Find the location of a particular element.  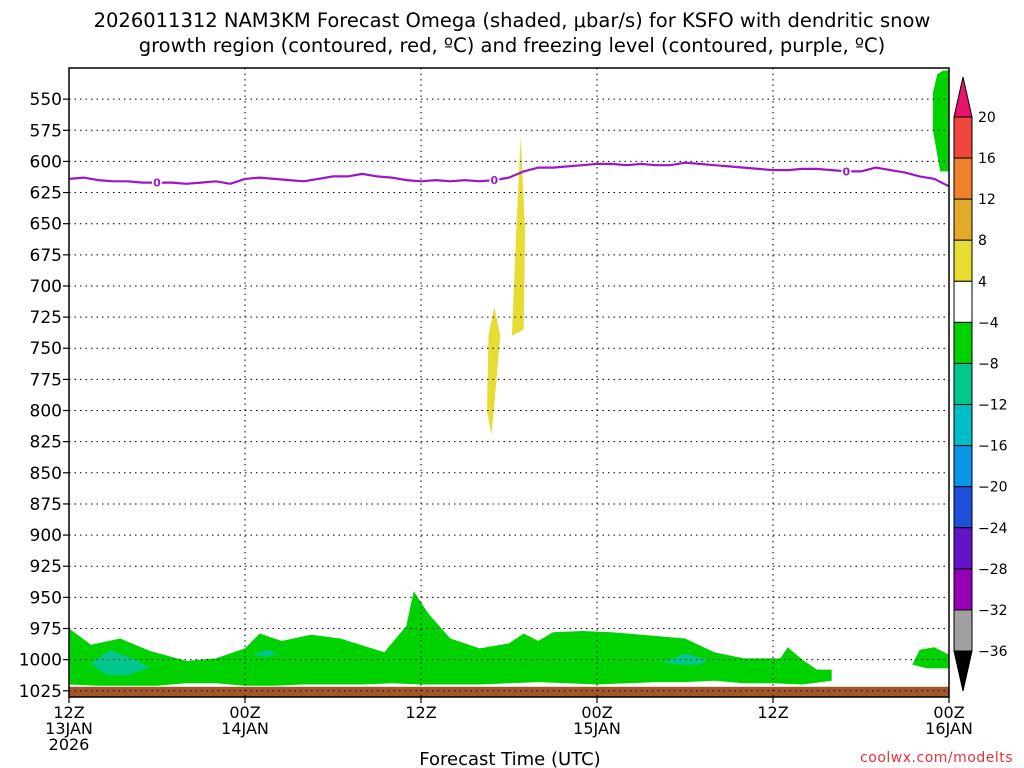

colorbar-label-1: 16 is located at coordinates (987, 159).